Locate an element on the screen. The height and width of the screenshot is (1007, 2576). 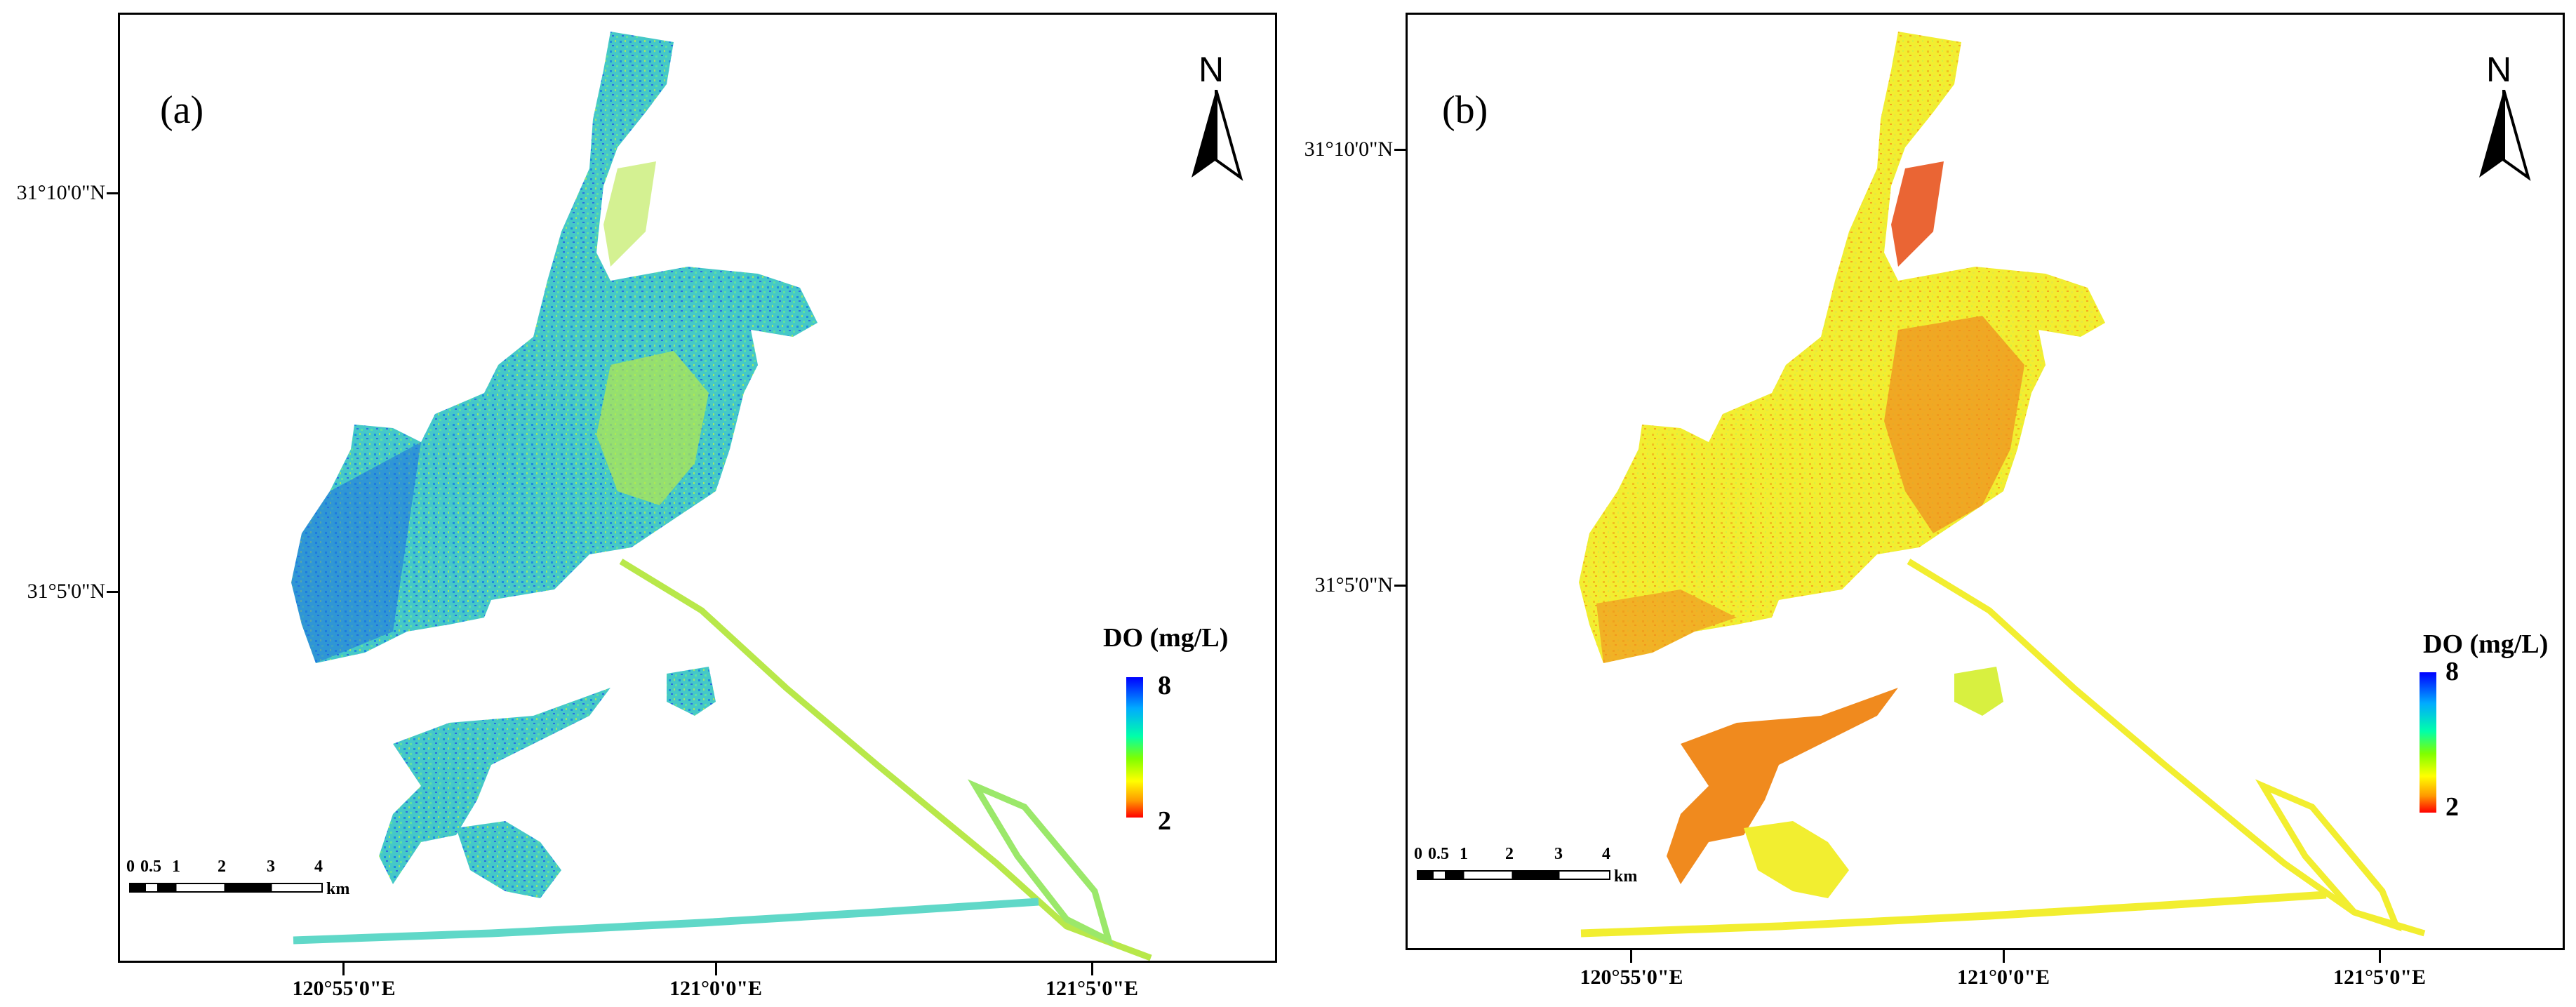
southern-canal-a is located at coordinates (666, 922).